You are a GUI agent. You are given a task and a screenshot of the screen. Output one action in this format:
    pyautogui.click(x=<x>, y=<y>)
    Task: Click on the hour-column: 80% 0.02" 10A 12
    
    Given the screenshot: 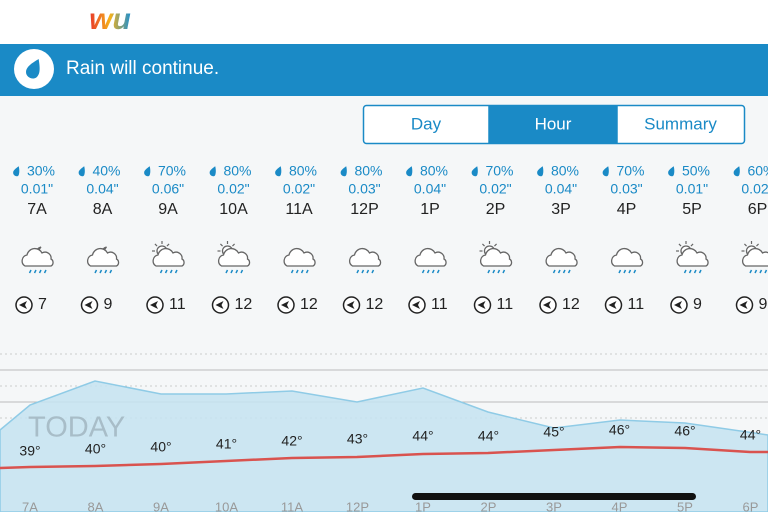 What is the action you would take?
    pyautogui.click(x=231, y=238)
    